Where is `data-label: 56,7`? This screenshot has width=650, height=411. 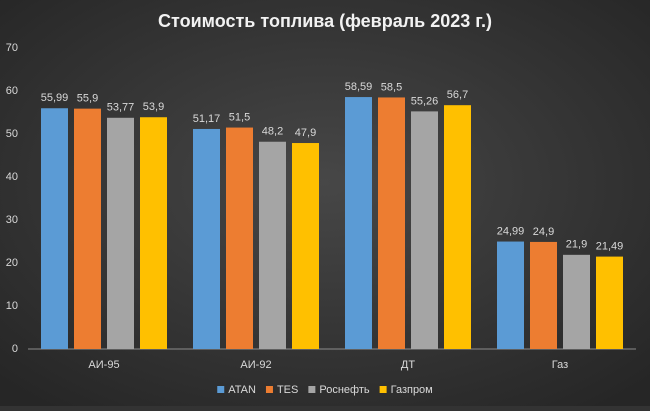
data-label: 56,7 is located at coordinates (457, 95).